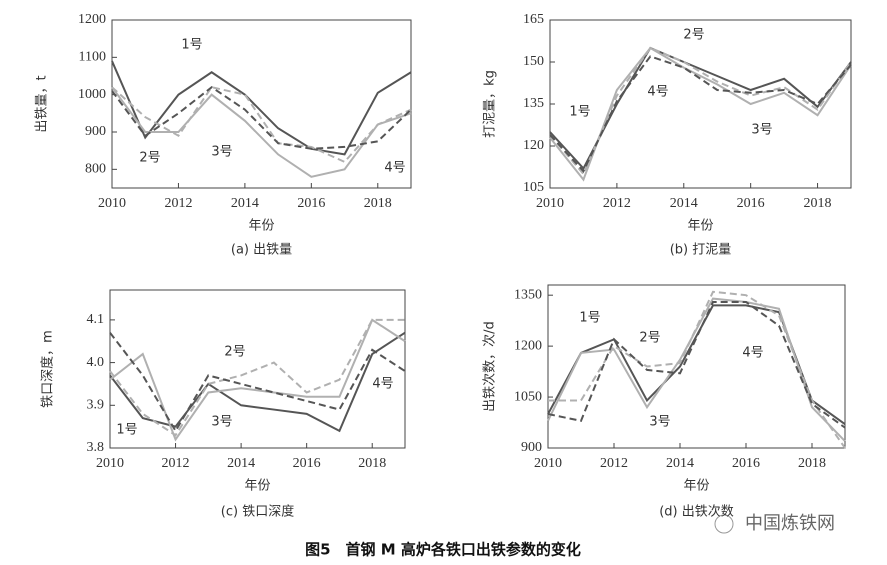 The height and width of the screenshot is (565, 887). What do you see at coordinates (92, 94) in the screenshot?
I see `y-tick-label: 1000` at bounding box center [92, 94].